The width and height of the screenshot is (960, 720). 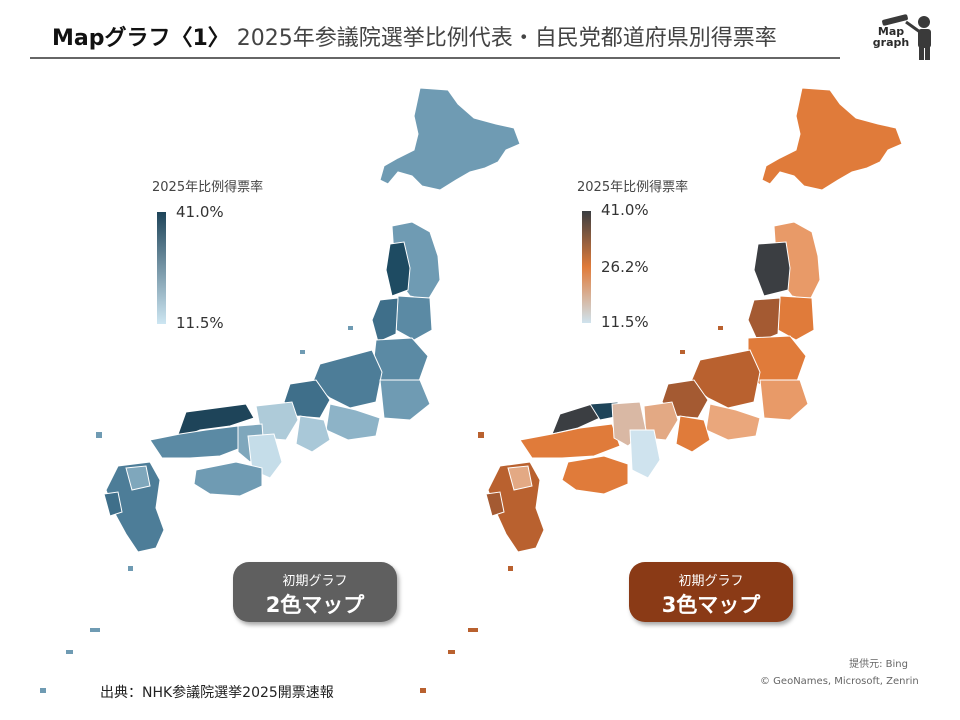 What do you see at coordinates (435, 58) in the screenshot?
I see `title-divider` at bounding box center [435, 58].